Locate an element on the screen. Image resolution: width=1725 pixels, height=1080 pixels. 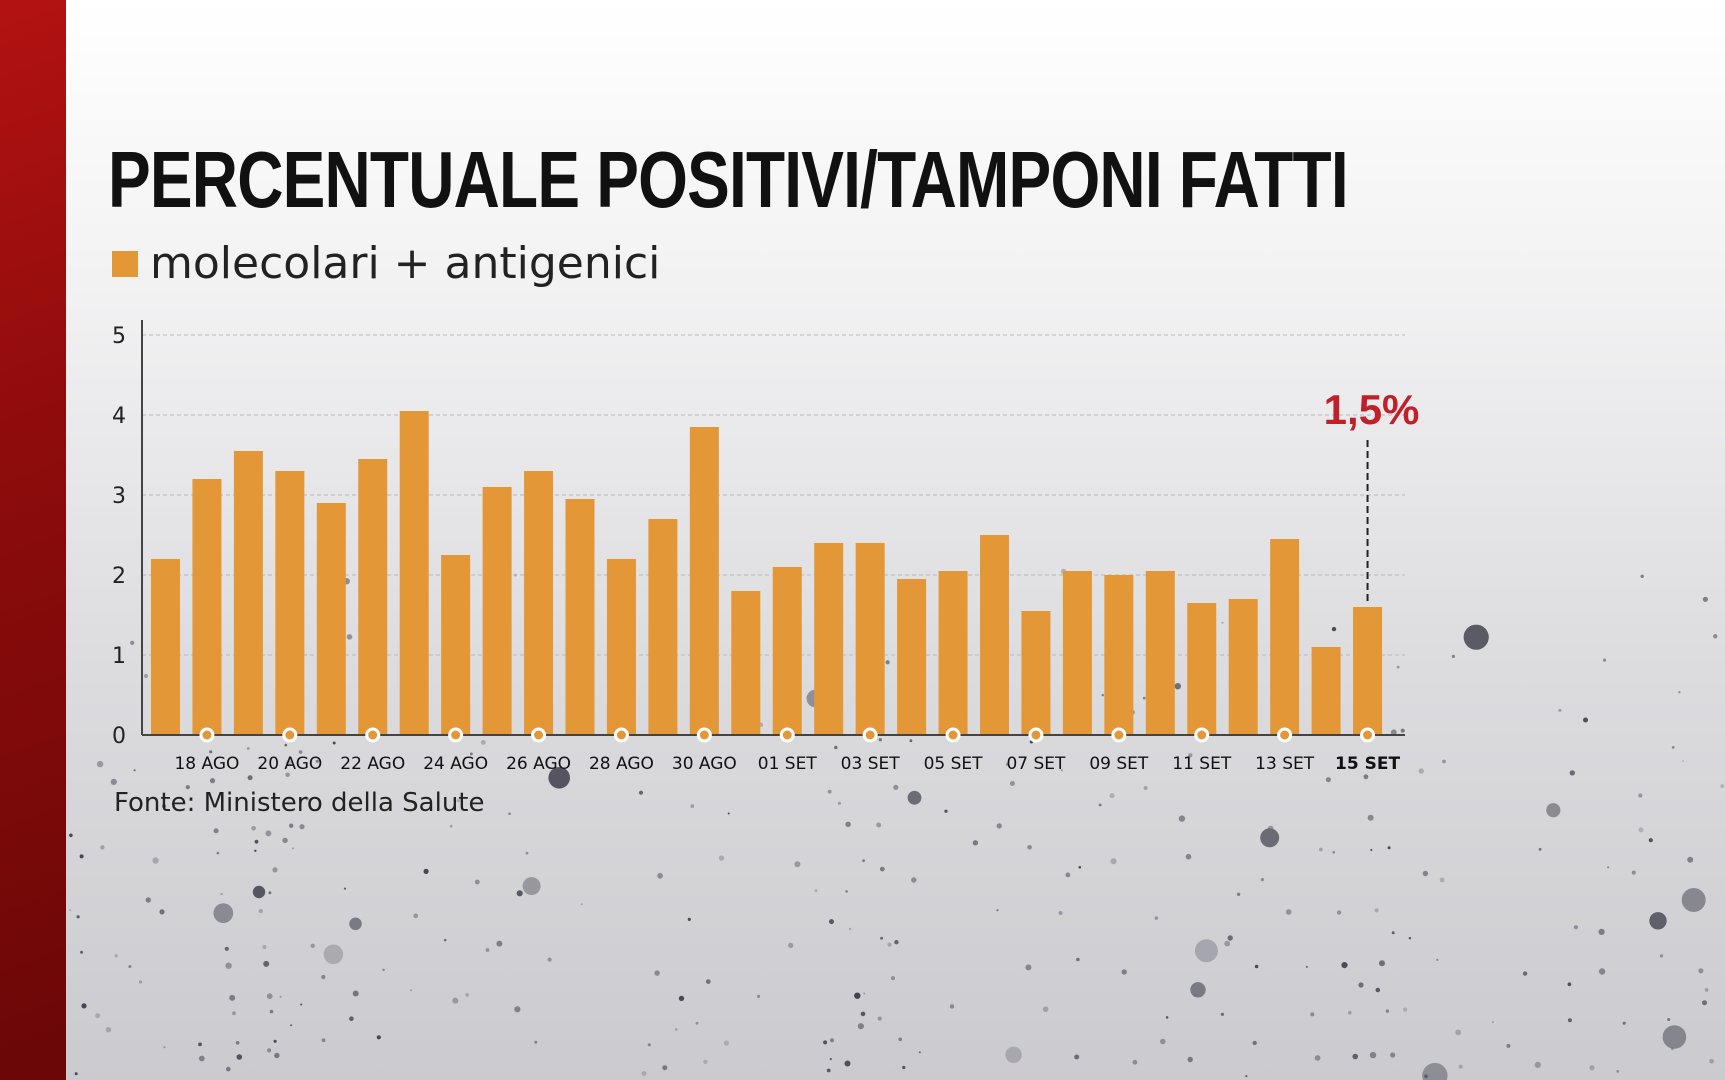
annotation-label: 1,5% is located at coordinates (1372, 409).